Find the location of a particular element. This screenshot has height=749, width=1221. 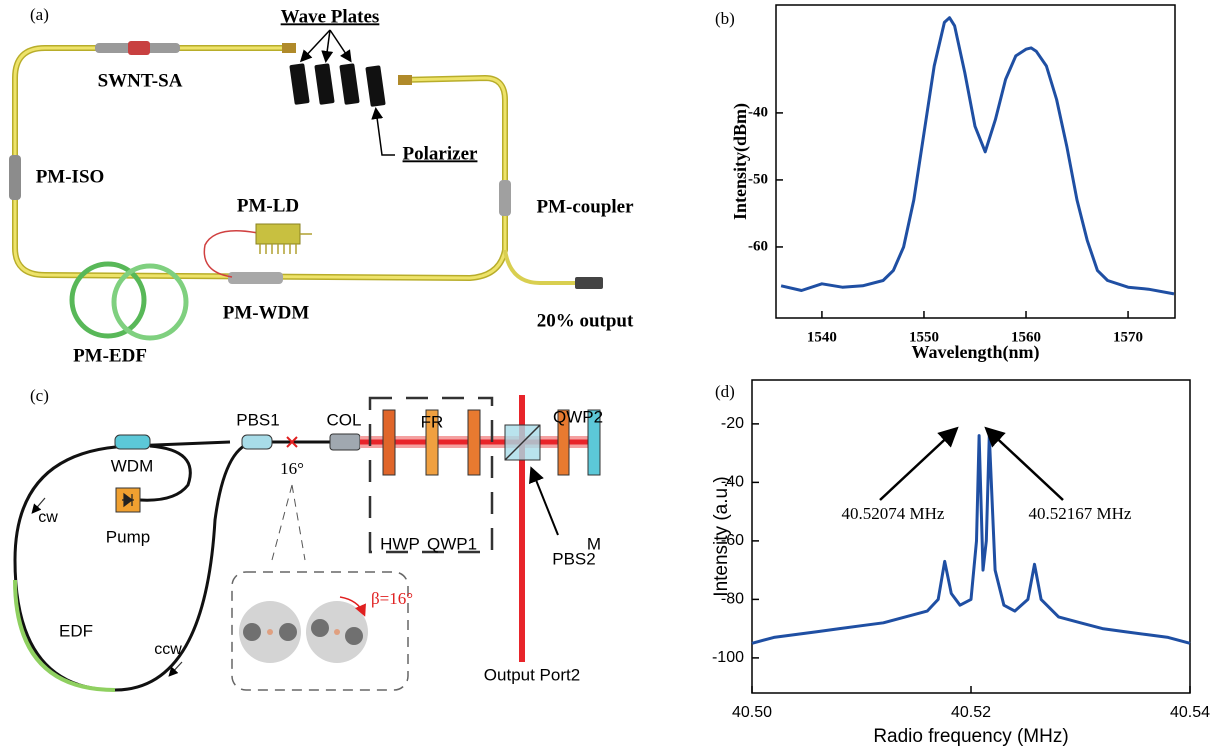

x-tick-label: 40.52 is located at coordinates (971, 712).